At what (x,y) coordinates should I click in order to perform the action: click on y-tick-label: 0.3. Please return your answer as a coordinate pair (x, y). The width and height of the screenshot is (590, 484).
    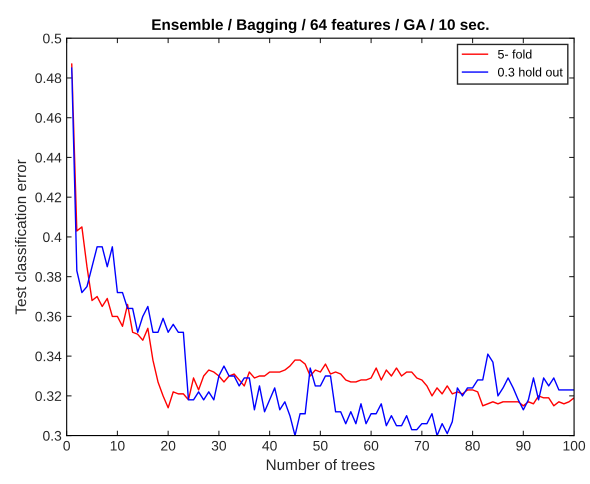
    Looking at the image, I should click on (52, 435).